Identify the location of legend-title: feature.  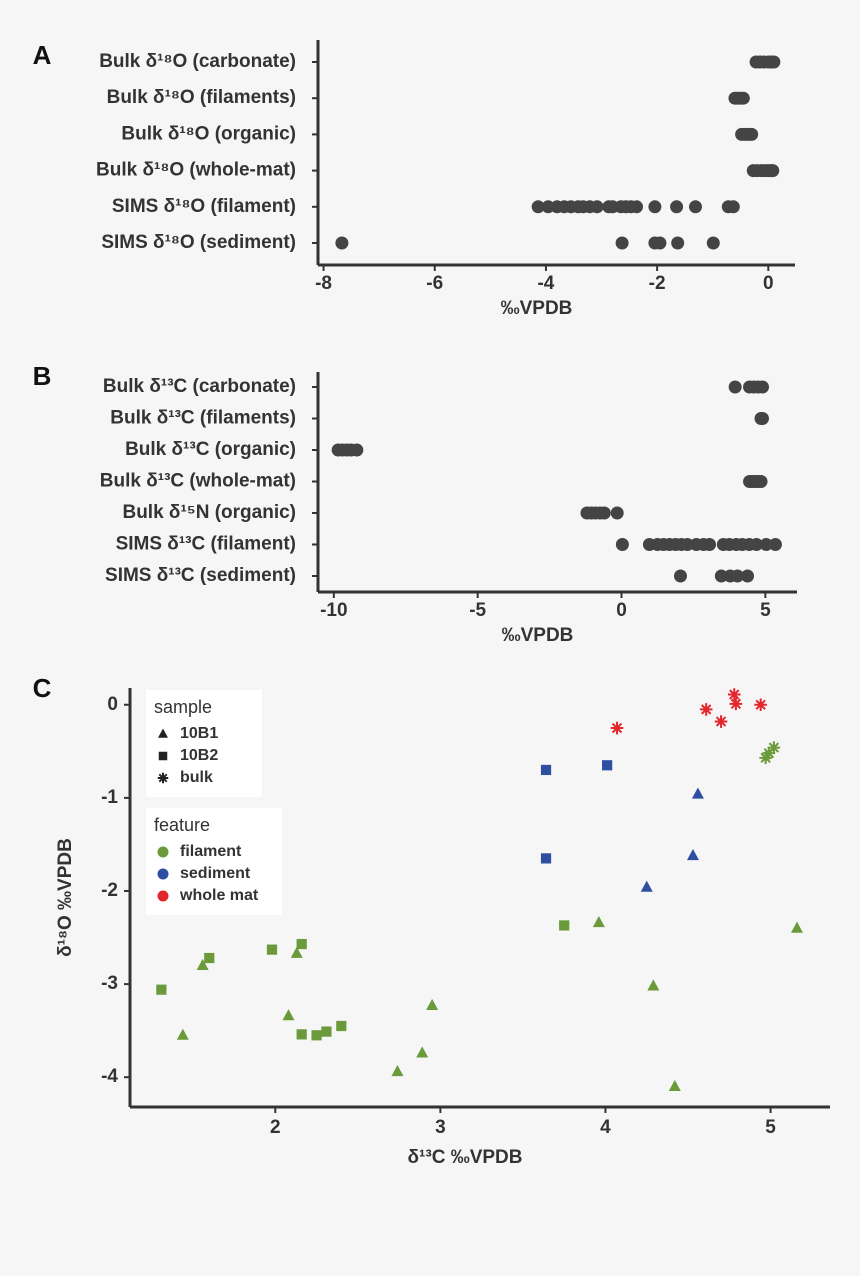
(182, 825).